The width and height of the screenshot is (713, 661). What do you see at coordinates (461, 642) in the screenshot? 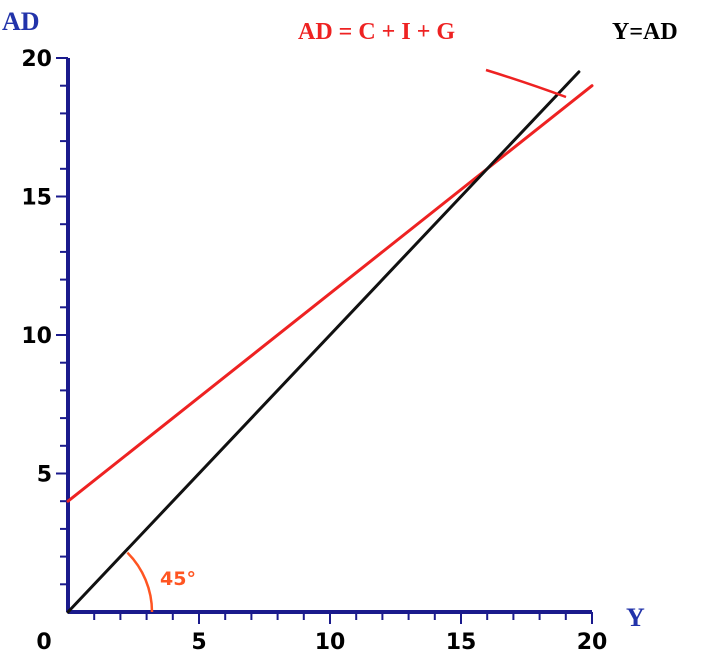
I see `x-tick-label: 15` at bounding box center [461, 642].